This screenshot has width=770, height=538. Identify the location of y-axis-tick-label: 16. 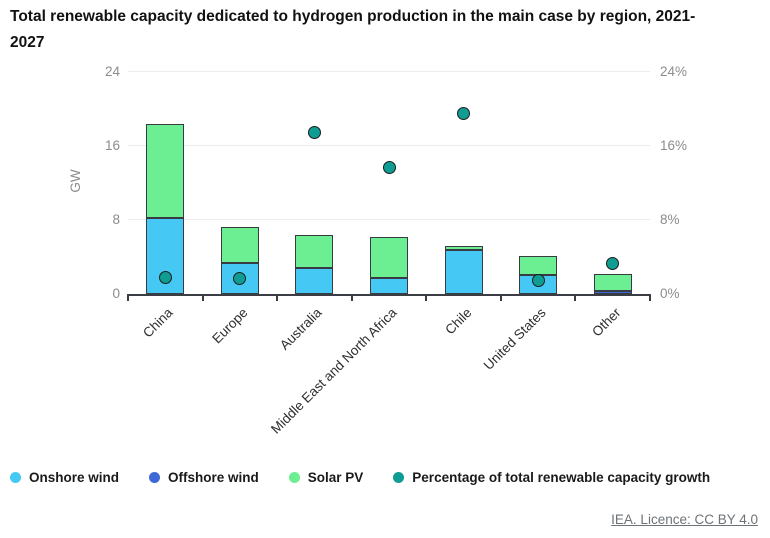
(112, 145).